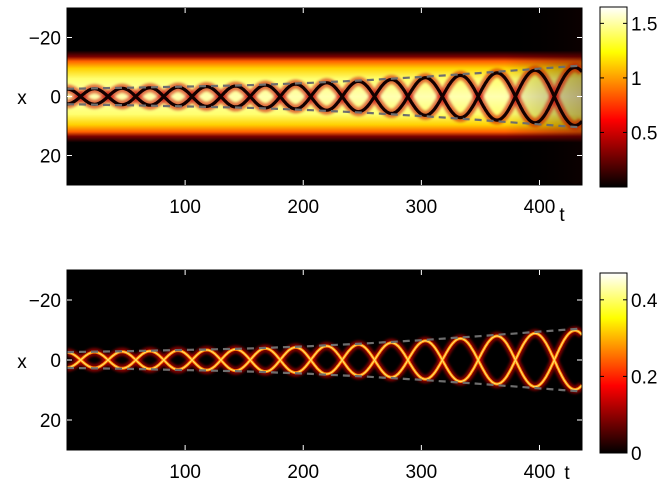  What do you see at coordinates (644, 377) in the screenshot?
I see `colorbar-tick-label: 0.2` at bounding box center [644, 377].